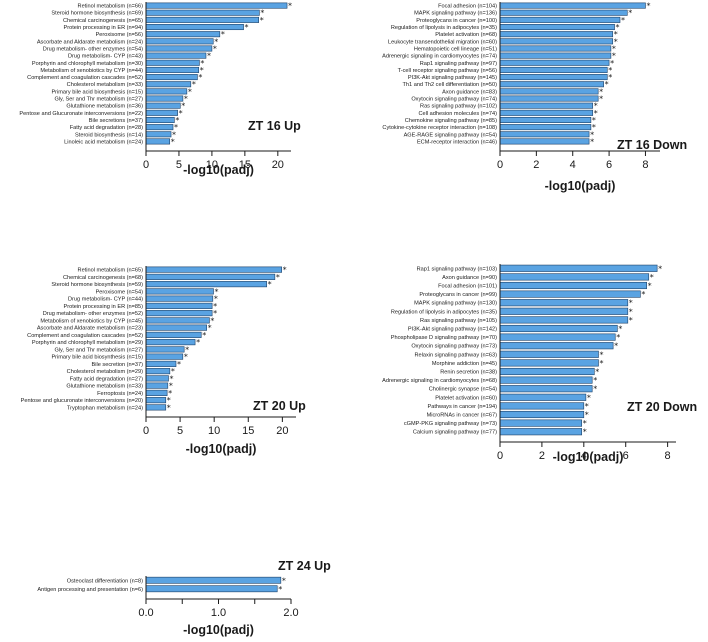 The image size is (708, 642). Describe the element at coordinates (464, 364) in the screenshot. I see `category-label: Morphine addiction (n=45)` at that location.